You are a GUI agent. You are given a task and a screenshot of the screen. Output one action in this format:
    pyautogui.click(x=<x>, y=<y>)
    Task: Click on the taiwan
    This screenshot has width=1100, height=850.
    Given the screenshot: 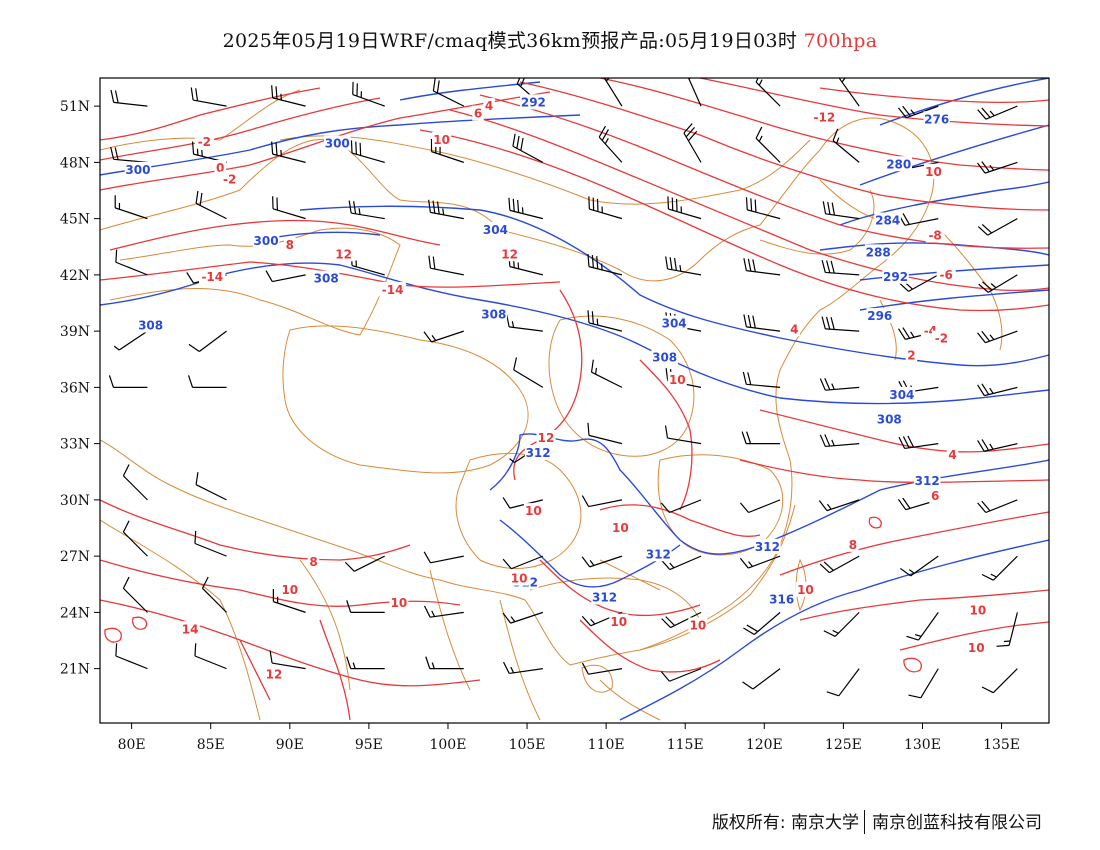 What is the action you would take?
    pyautogui.click(x=801, y=585)
    